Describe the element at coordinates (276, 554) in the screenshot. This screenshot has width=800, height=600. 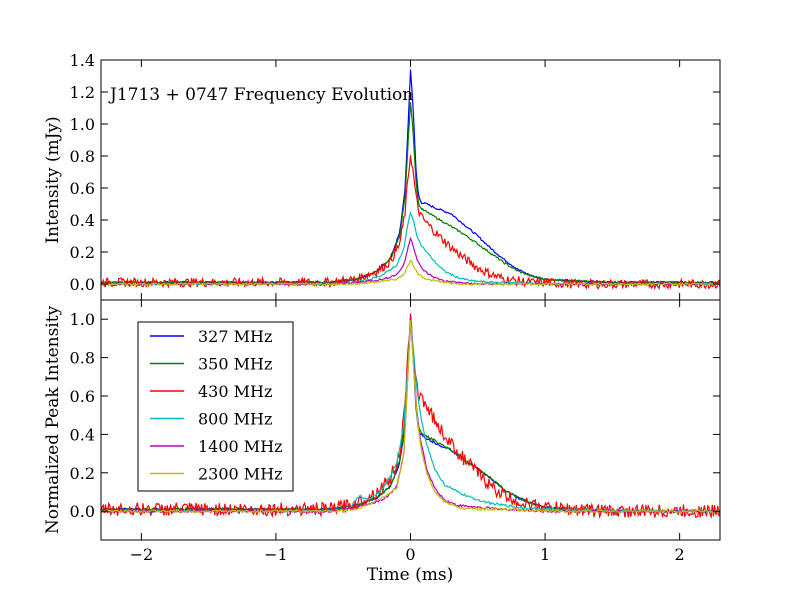
I see `bottom-x-tick-label: −1` at that location.